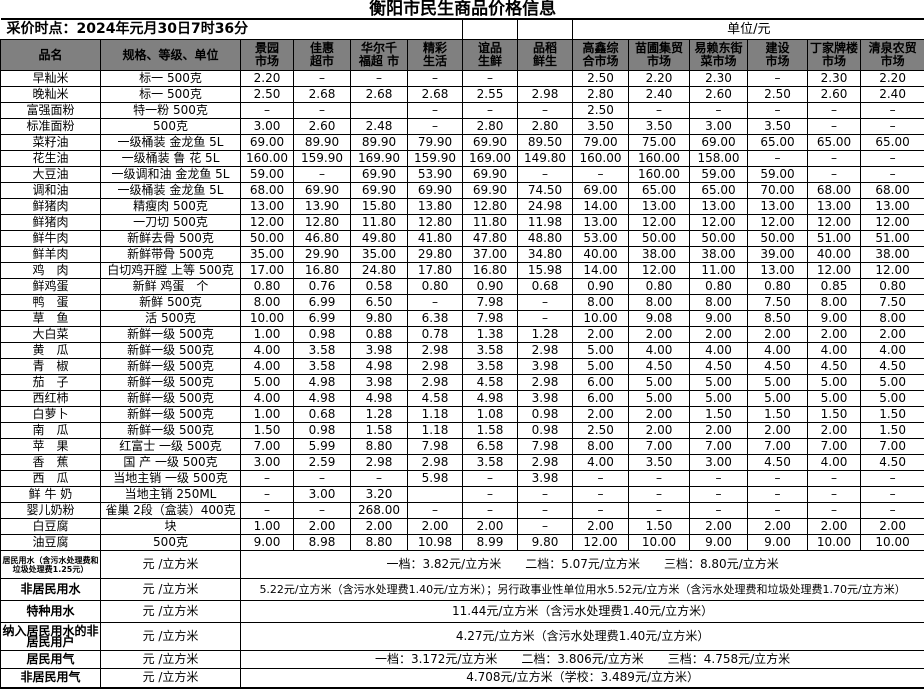  I want to click on price-cell: 10.00, so click(267, 319).